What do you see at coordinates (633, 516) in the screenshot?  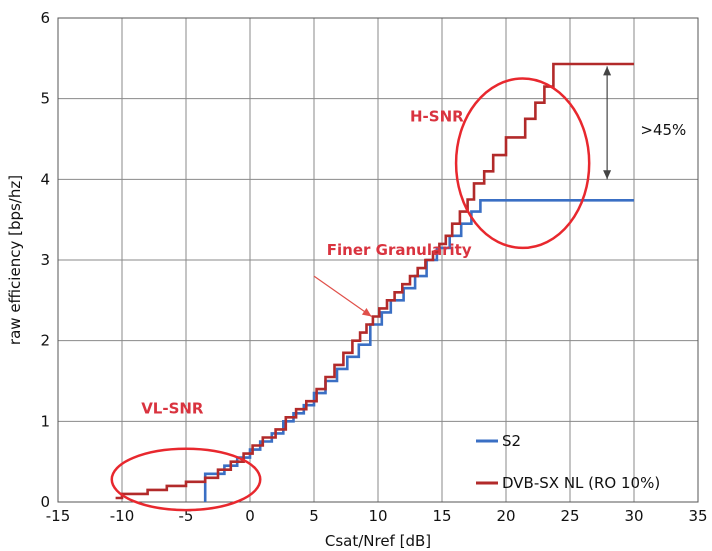 I see `x-tick-label-9: 30` at bounding box center [633, 516].